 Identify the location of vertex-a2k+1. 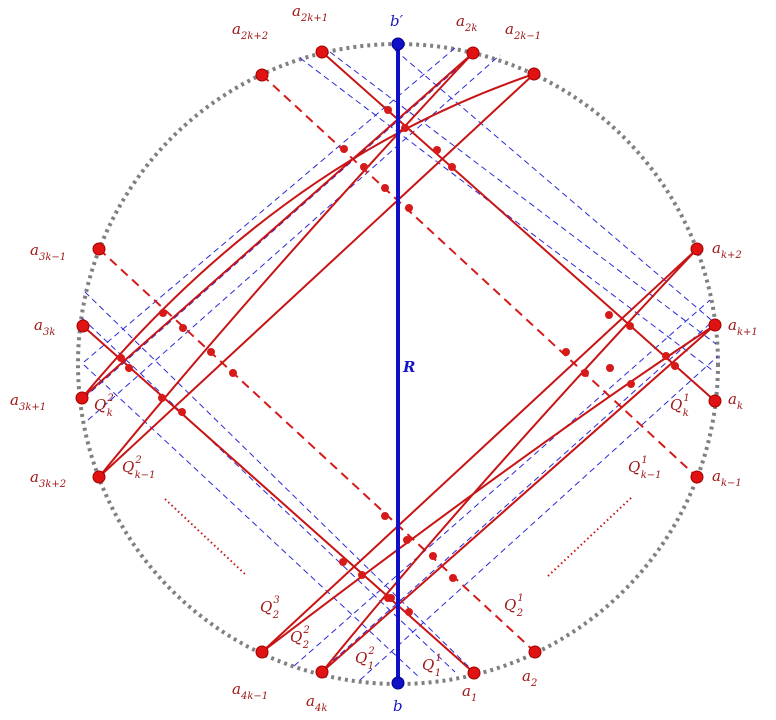
(322, 52).